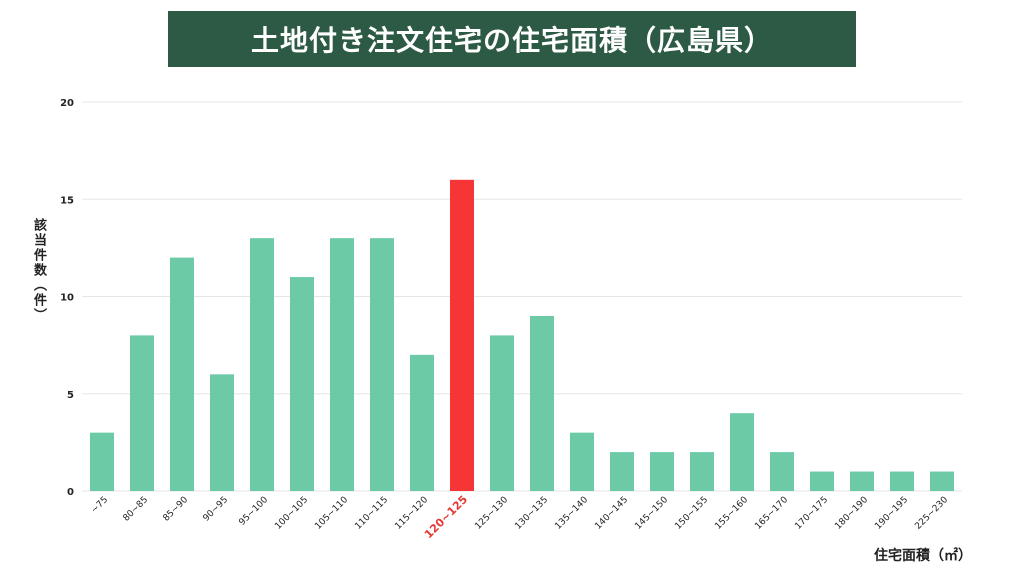 This screenshot has height=576, width=1024. I want to click on x-tick-label: 105~110, so click(331, 513).